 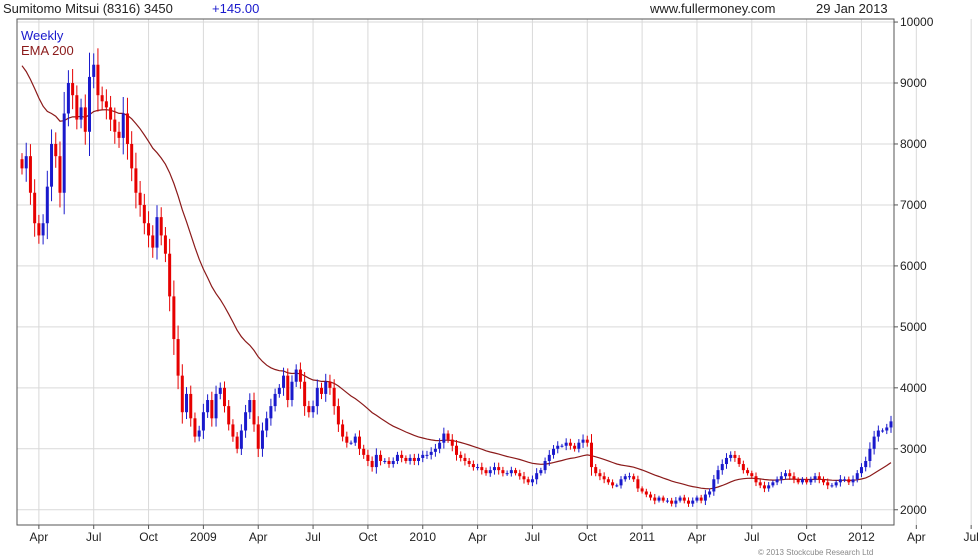 What do you see at coordinates (235, 8) in the screenshot?
I see `price-change: +145.00` at bounding box center [235, 8].